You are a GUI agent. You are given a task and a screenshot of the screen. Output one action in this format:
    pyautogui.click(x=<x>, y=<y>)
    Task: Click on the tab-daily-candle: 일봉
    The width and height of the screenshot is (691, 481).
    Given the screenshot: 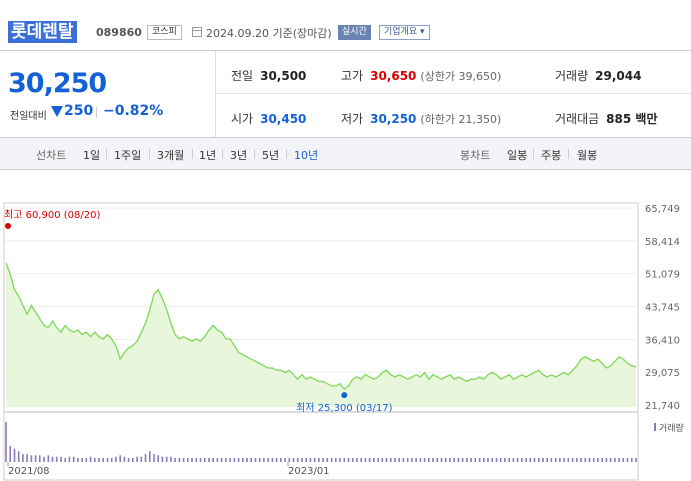 What is the action you would take?
    pyautogui.click(x=517, y=155)
    